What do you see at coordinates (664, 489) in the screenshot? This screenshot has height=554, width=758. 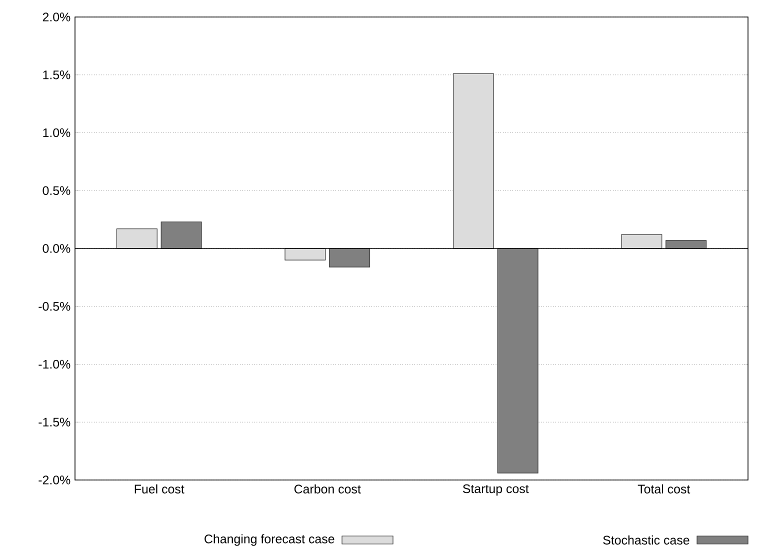 I see `x-tick-label: Total cost` at bounding box center [664, 489].